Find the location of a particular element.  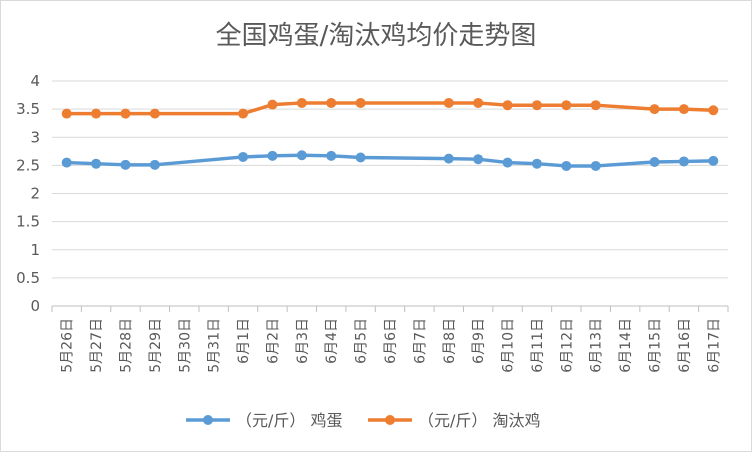

x-tick-label: 6月5日 is located at coordinates (362, 341).